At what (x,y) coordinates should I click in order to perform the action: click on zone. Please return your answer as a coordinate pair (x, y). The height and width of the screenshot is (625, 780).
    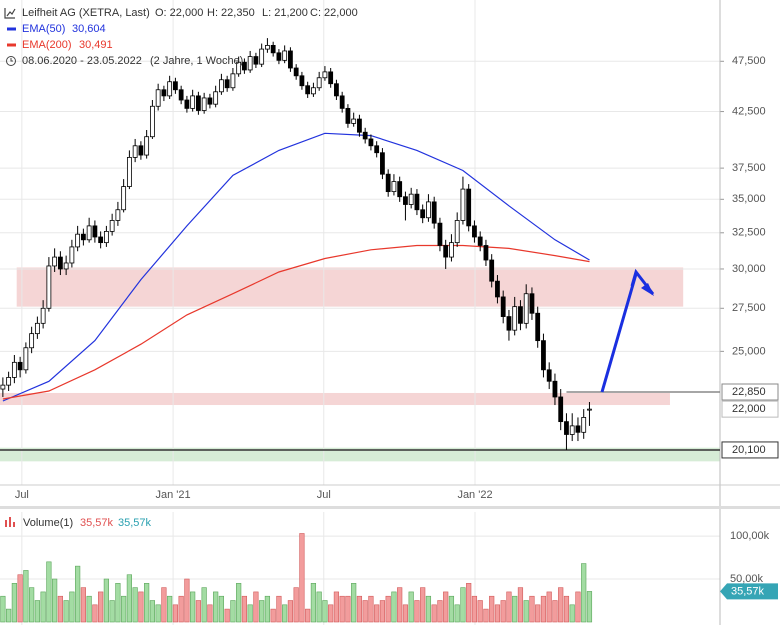
    Looking at the image, I should click on (360, 454).